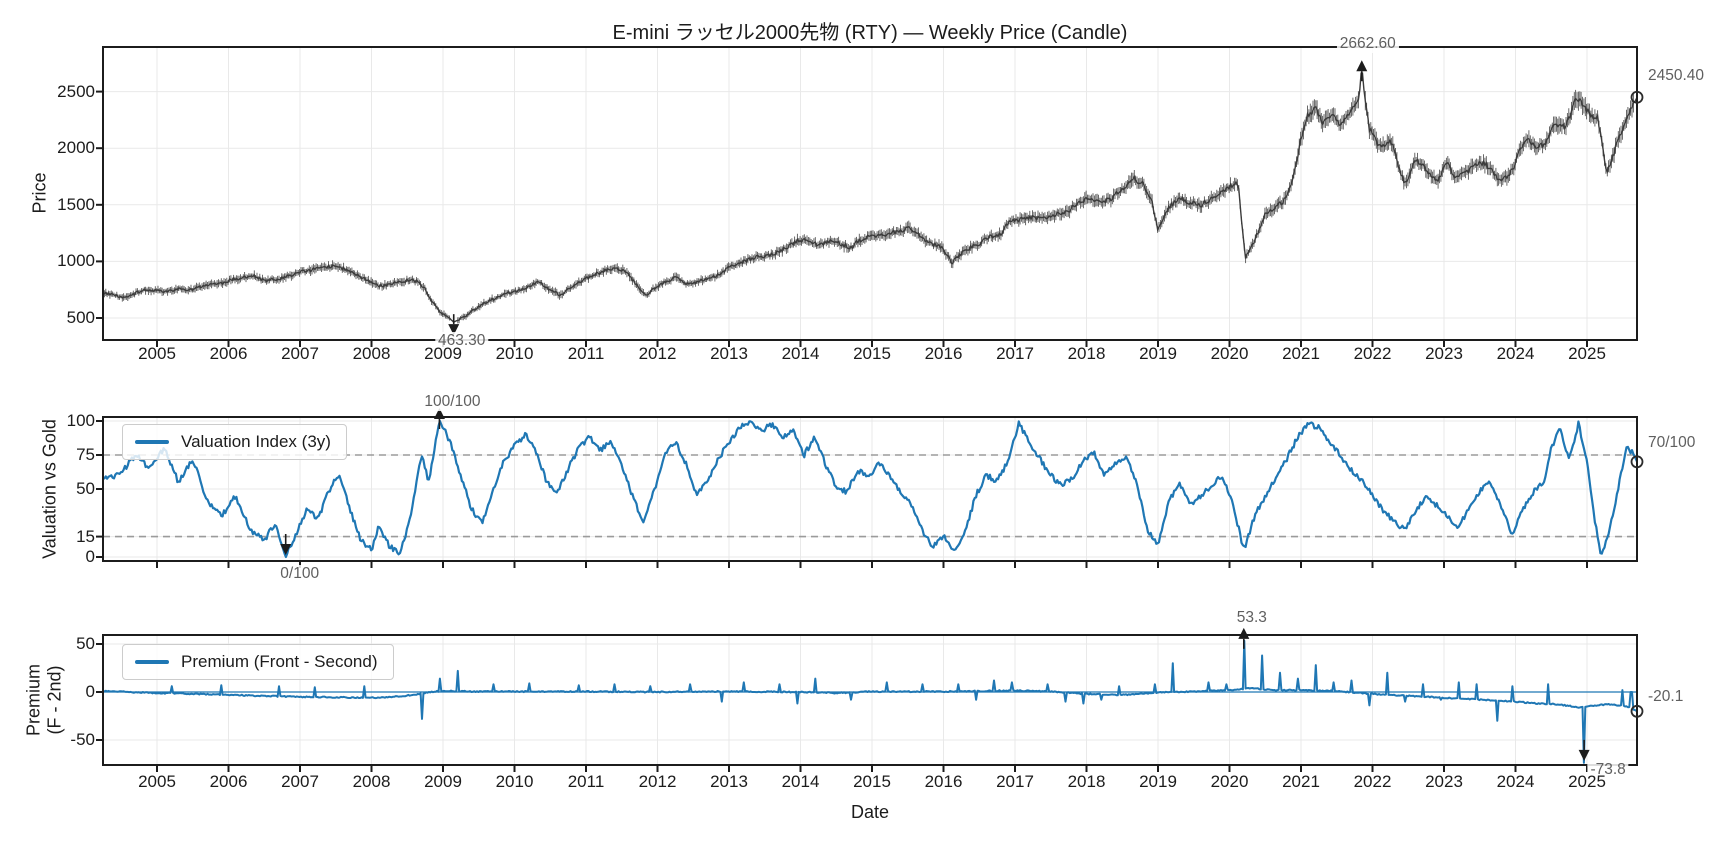  I want to click on valuation-legend-line-icon, so click(152, 442).